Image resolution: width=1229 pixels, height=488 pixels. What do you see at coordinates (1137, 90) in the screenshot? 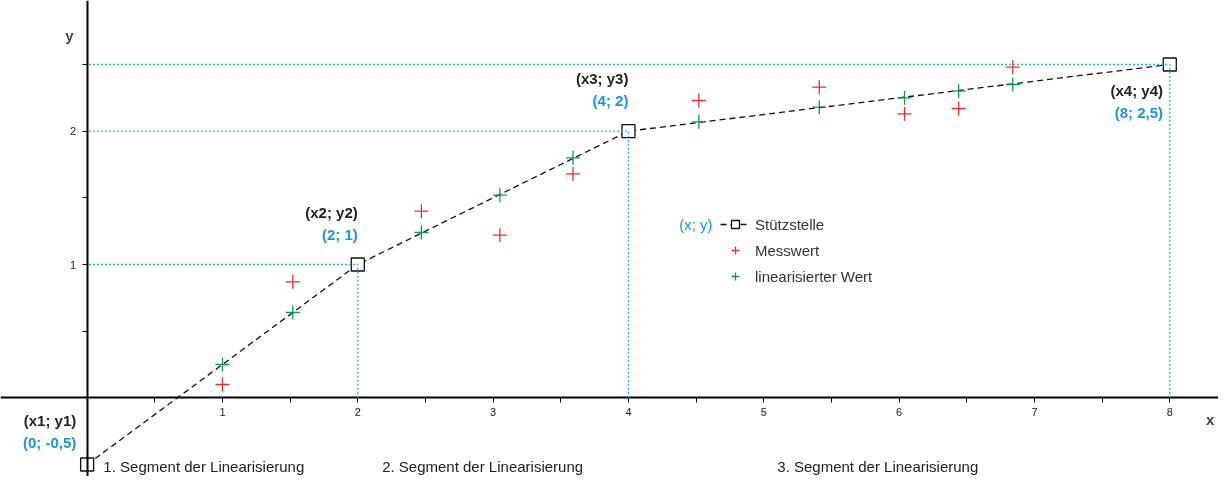
I see `annotation: (x4; y4)` at bounding box center [1137, 90].